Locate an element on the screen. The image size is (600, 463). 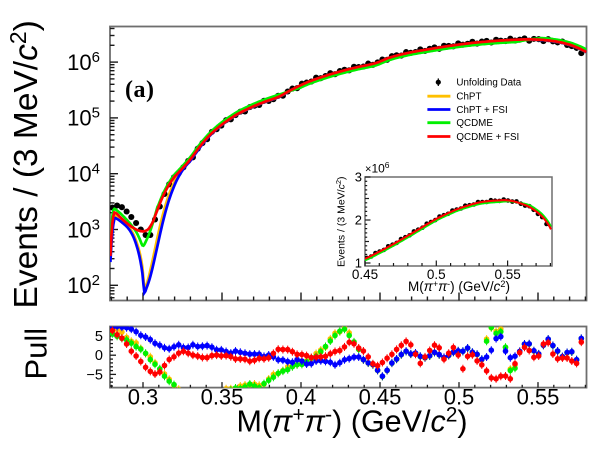
svg-text: ChPT + FSI is located at coordinates (481, 110).